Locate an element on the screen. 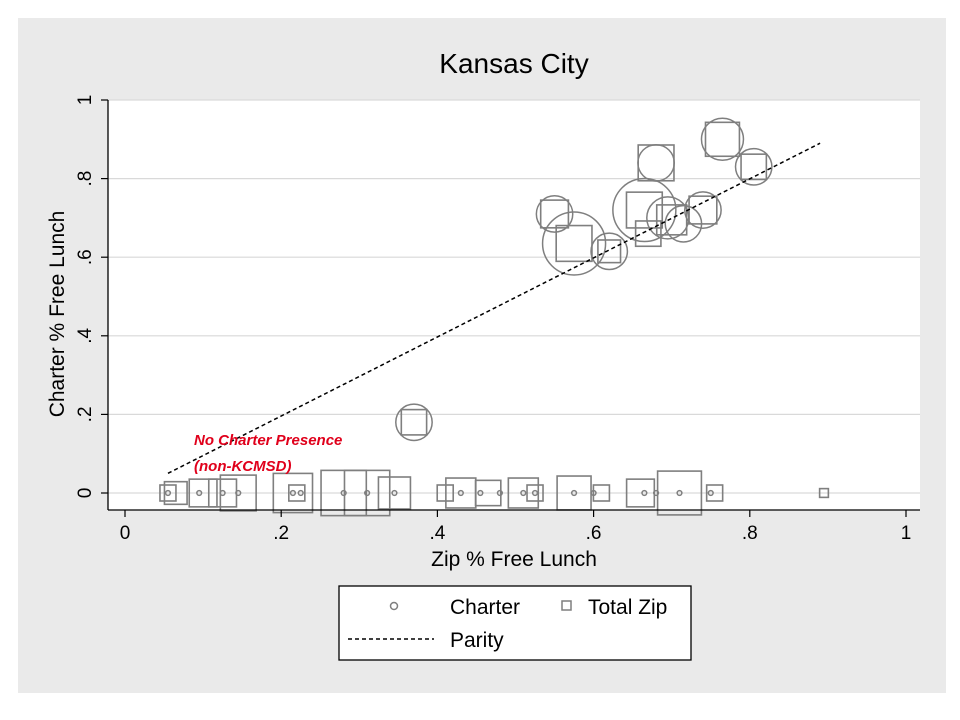 This screenshot has height=720, width=960. legend-parity-label: Parity is located at coordinates (477, 640).